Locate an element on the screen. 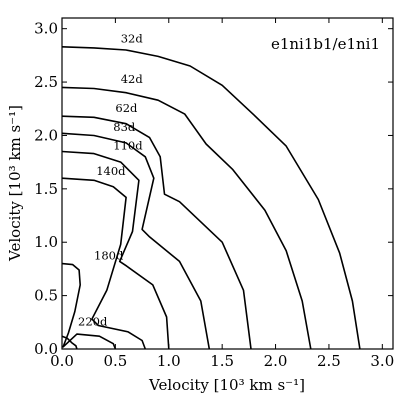 This screenshot has width=409, height=409. y-axis-label: Velocity [10³ km s⁻¹] is located at coordinates (15, 183).